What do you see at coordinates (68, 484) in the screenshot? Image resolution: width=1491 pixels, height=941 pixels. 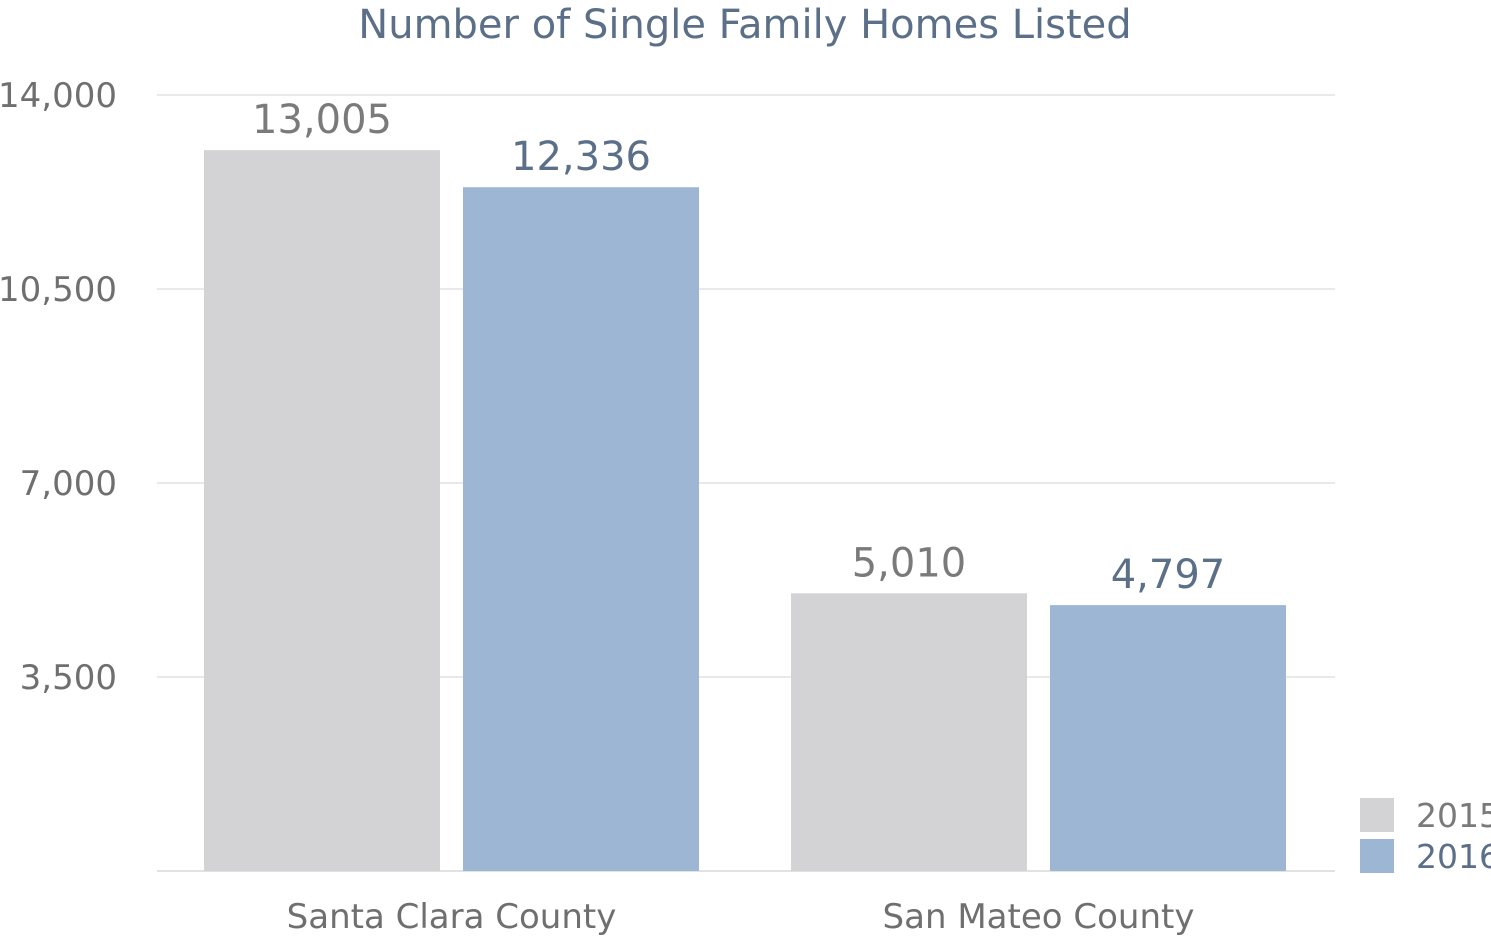 I see `y-tick-label: 7,000` at bounding box center [68, 484].